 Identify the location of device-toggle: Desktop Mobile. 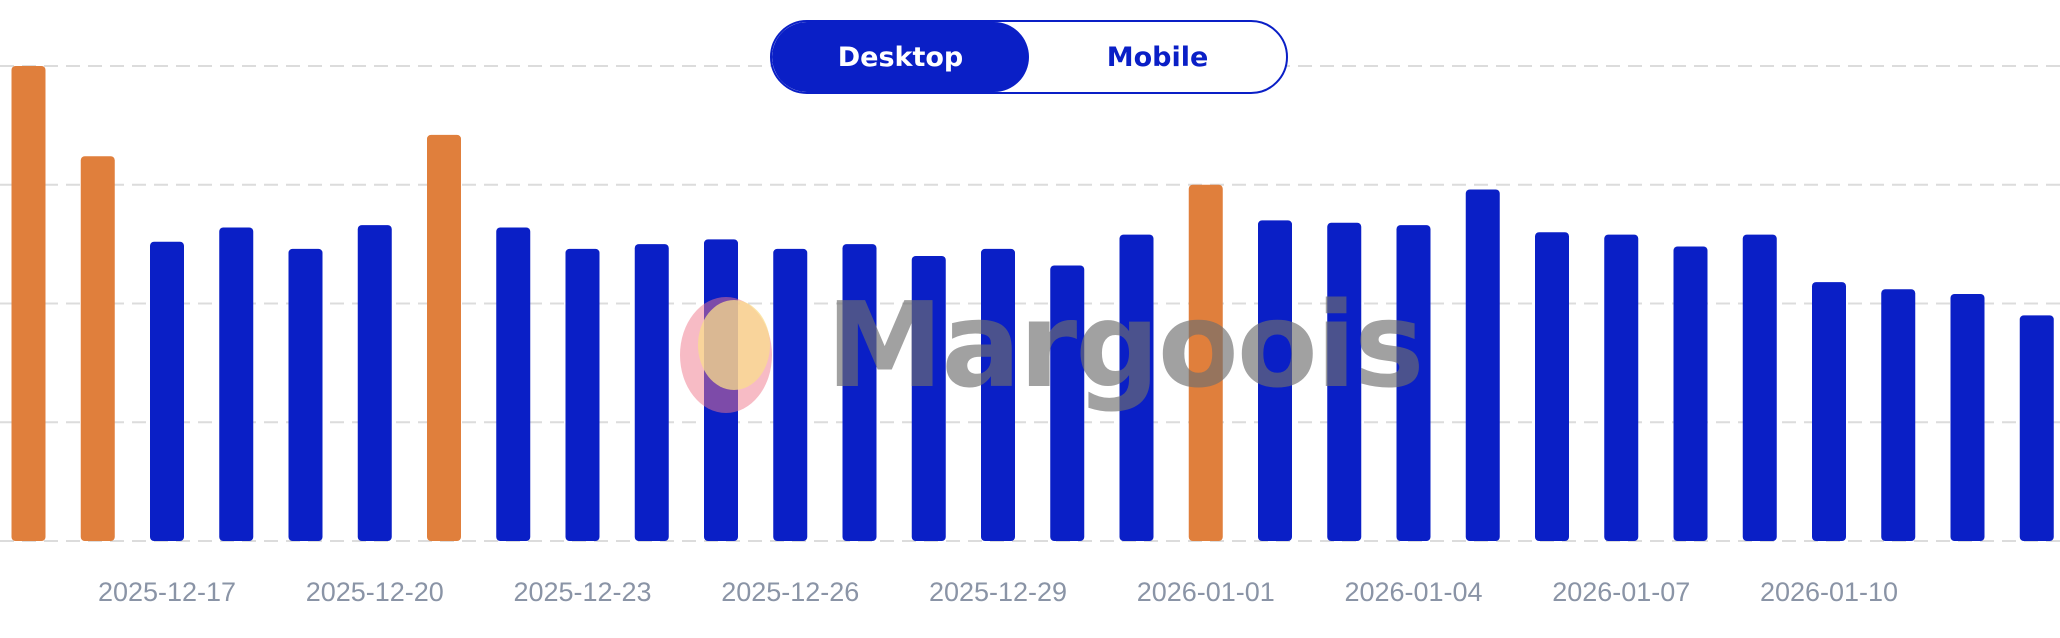
(1029, 57).